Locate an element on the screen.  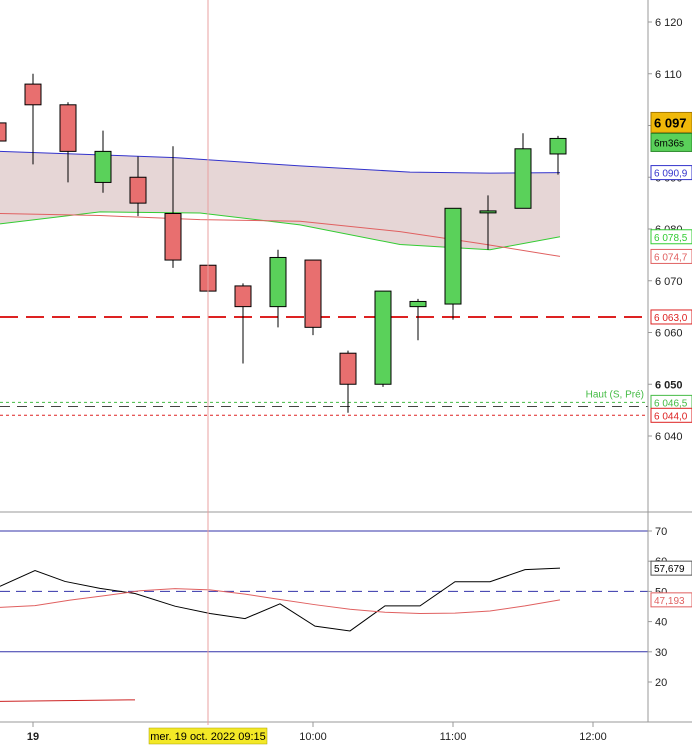
price-tag-label: 6 090,9 is located at coordinates (671, 174).